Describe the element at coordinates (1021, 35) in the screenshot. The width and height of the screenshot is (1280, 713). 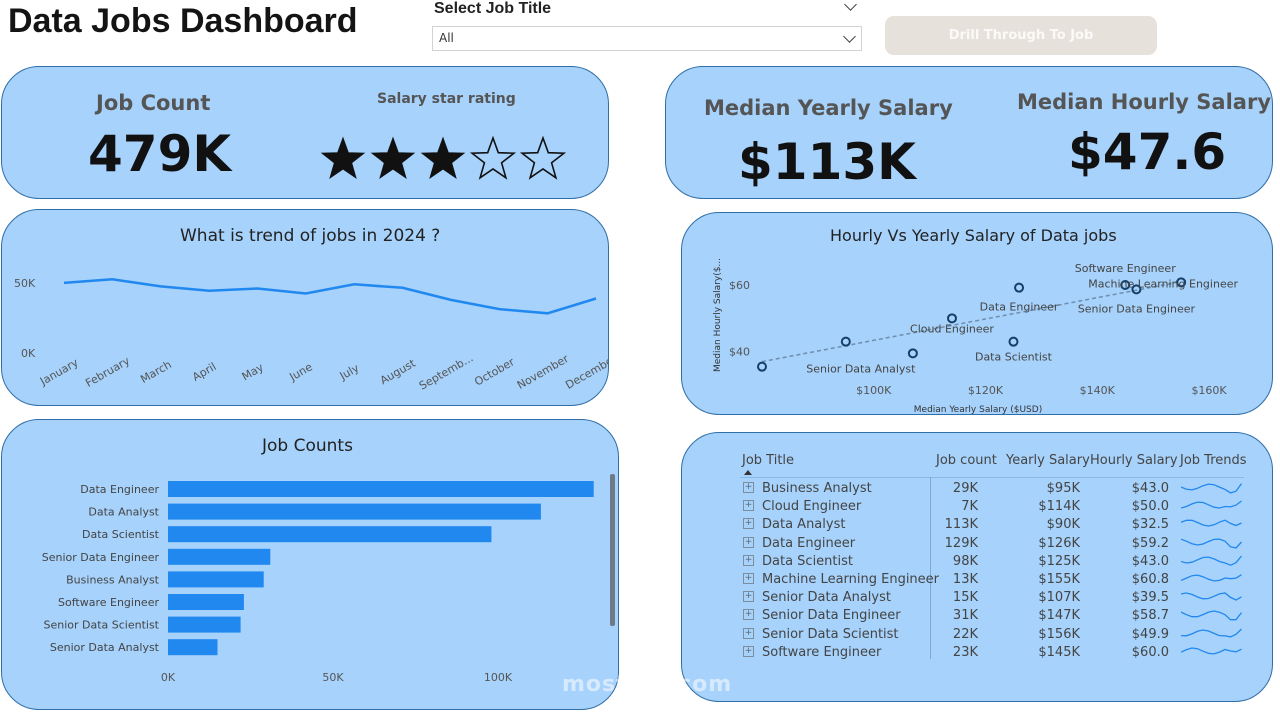
I see `drill-through-button: Drill Through To Job` at that location.